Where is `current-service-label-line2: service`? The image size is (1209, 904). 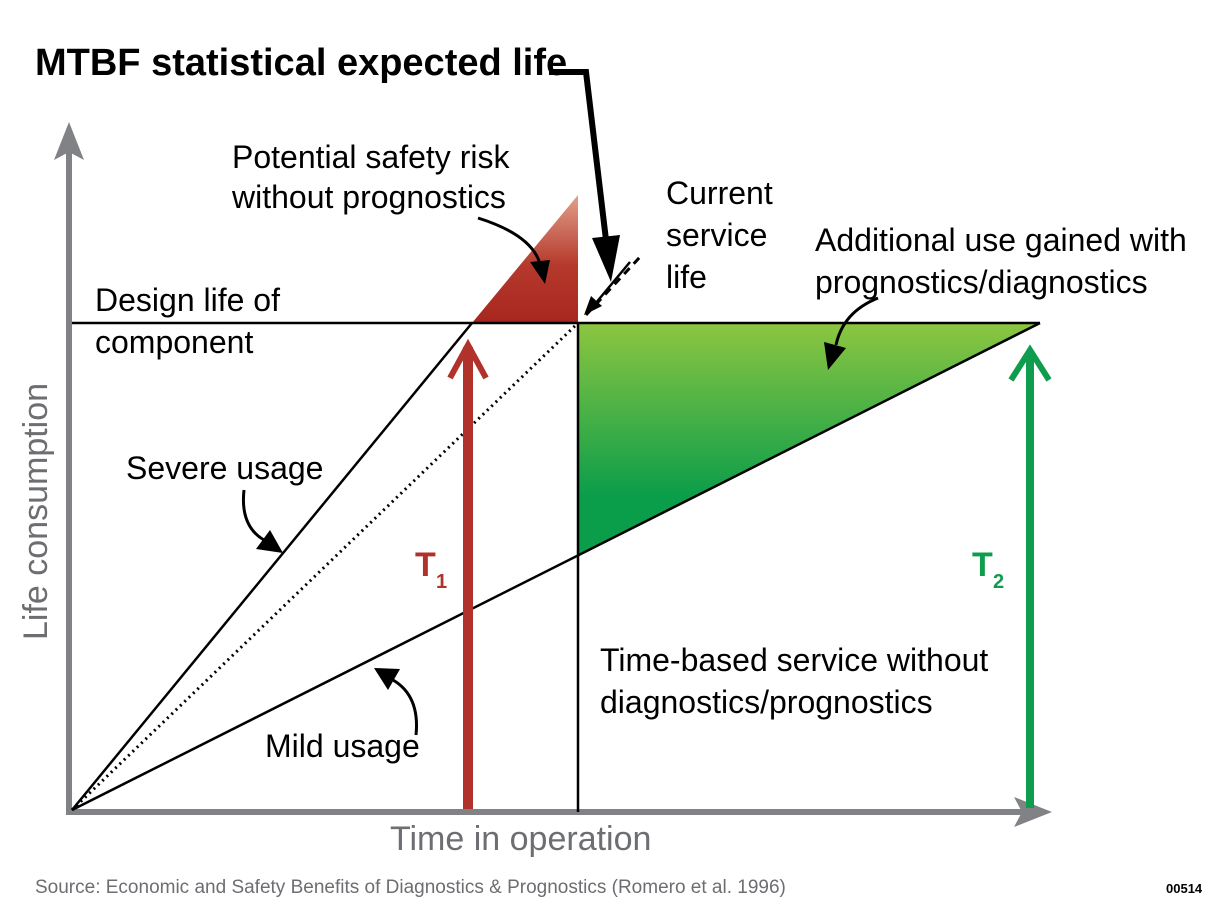 current-service-label-line2: service is located at coordinates (716, 235).